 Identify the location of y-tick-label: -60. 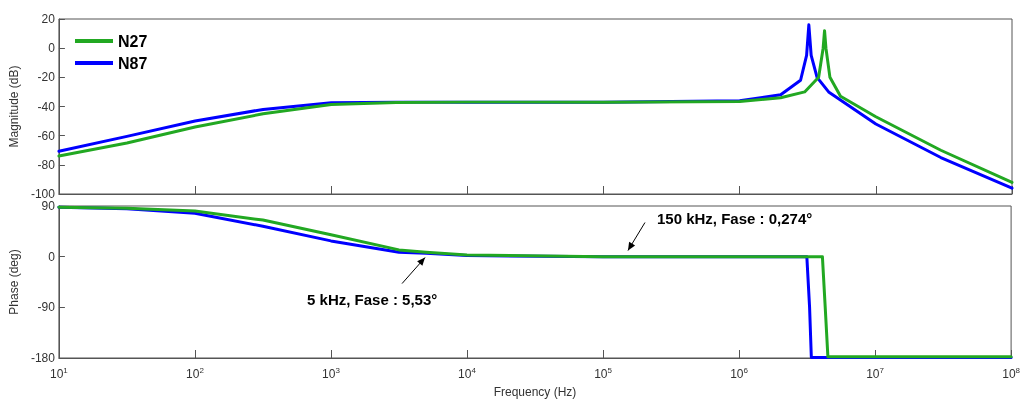
(46, 135).